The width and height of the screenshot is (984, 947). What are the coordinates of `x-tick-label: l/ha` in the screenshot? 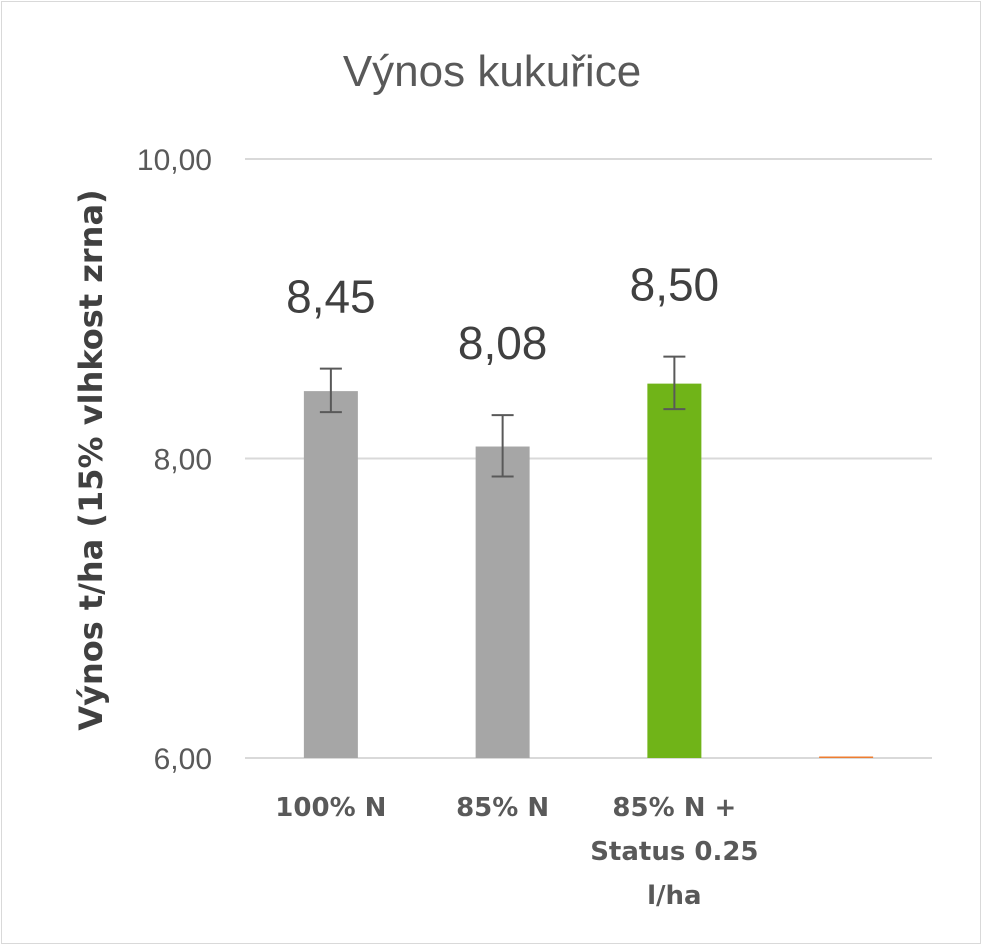 It's located at (674, 896).